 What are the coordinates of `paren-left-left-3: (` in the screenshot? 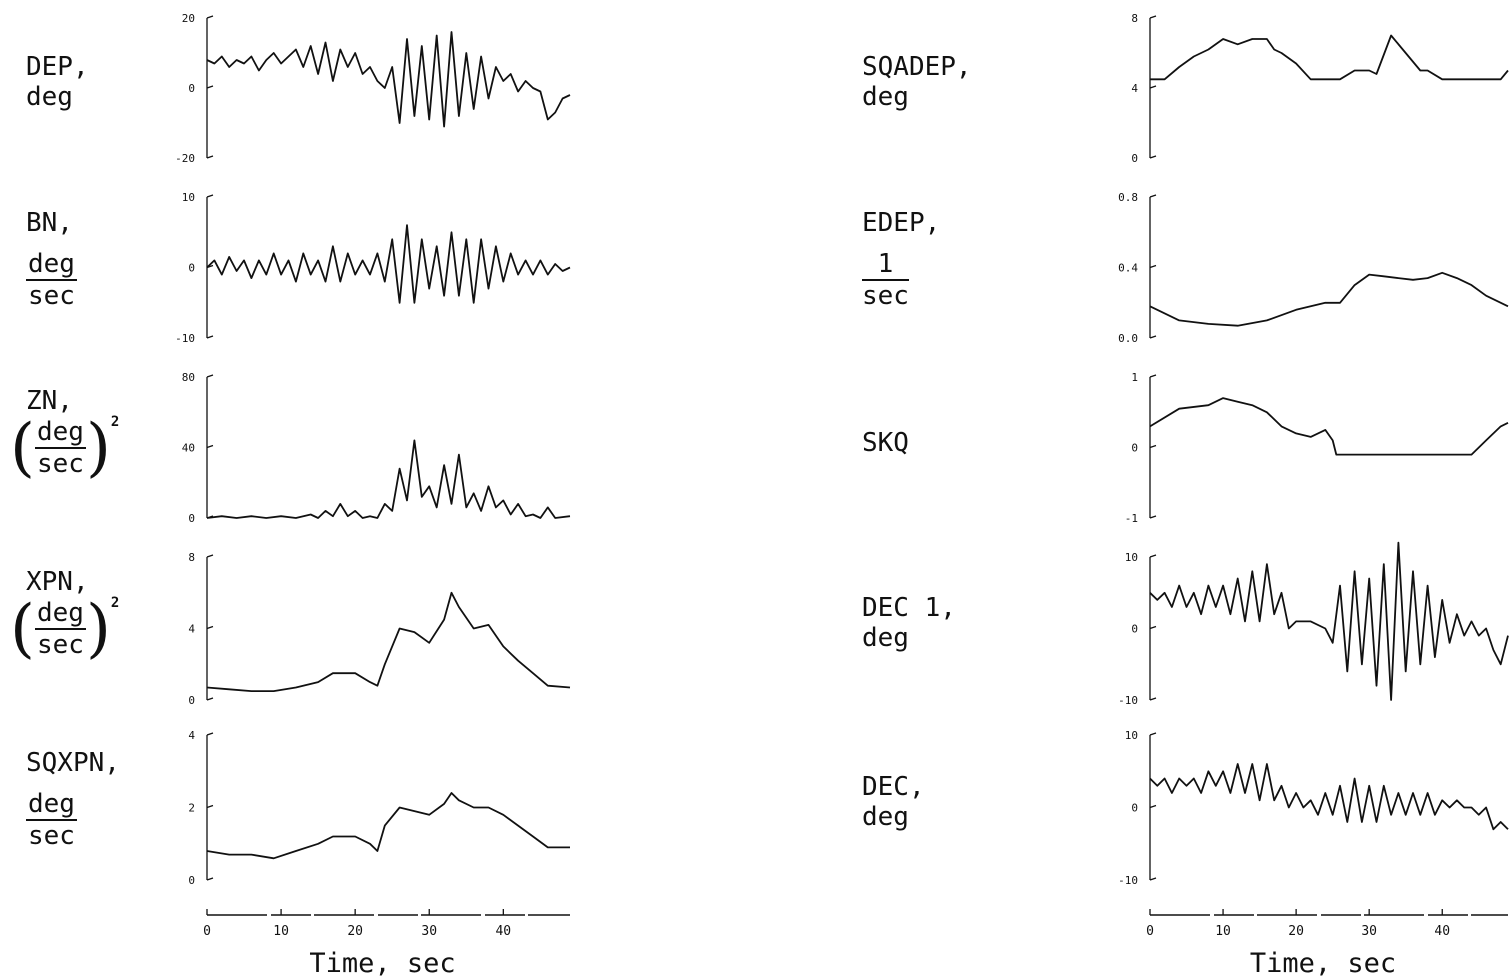 It's located at (22, 628).